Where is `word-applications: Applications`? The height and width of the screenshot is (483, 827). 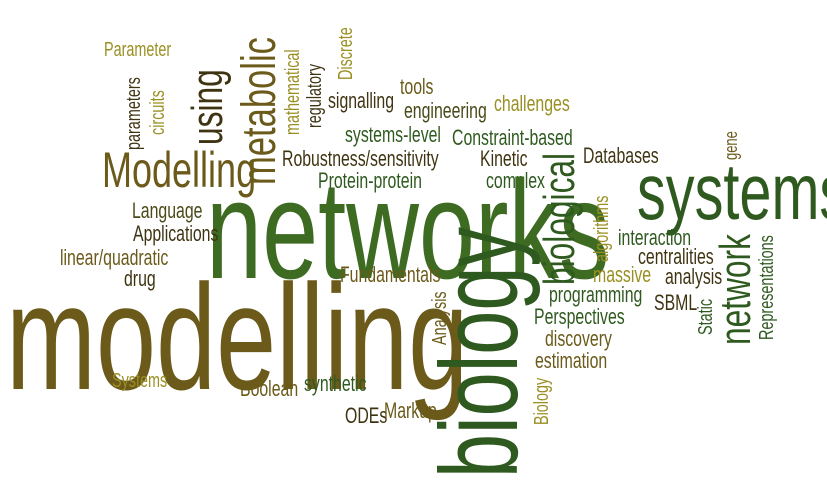 word-applications: Applications is located at coordinates (176, 233).